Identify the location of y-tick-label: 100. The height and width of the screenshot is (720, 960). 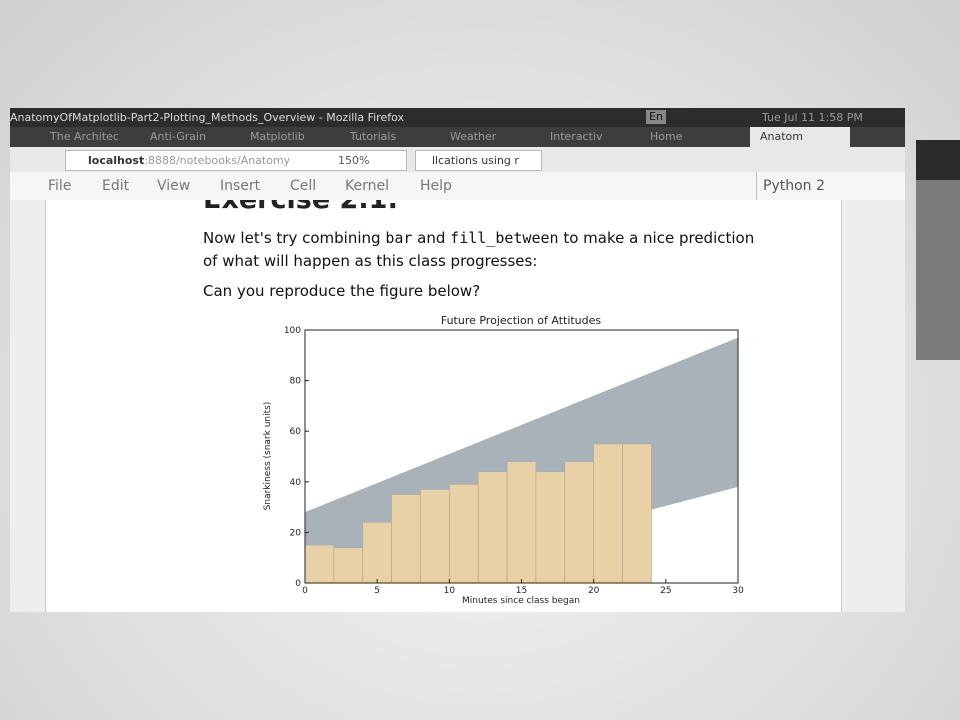
(292, 331).